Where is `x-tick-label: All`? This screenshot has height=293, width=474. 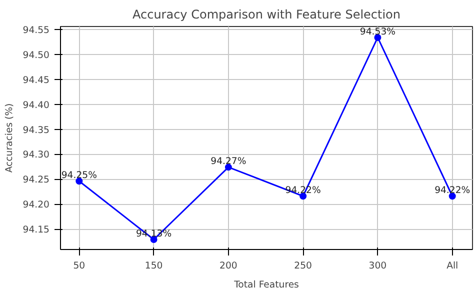 x-tick-label: All is located at coordinates (452, 266).